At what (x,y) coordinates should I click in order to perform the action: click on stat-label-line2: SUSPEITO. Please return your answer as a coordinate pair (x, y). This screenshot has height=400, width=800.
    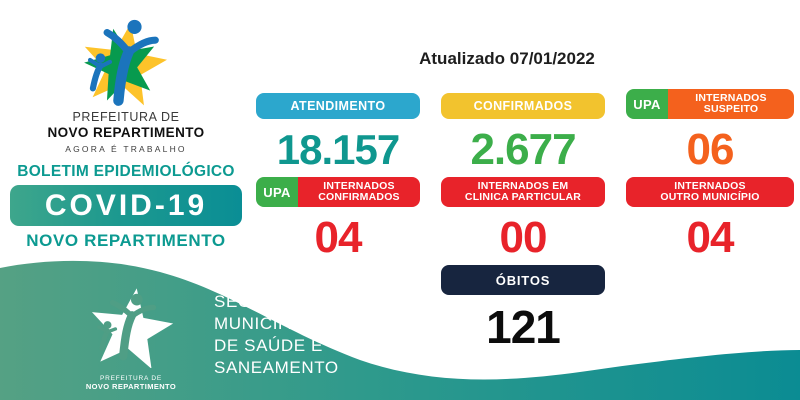
    Looking at the image, I should click on (731, 109).